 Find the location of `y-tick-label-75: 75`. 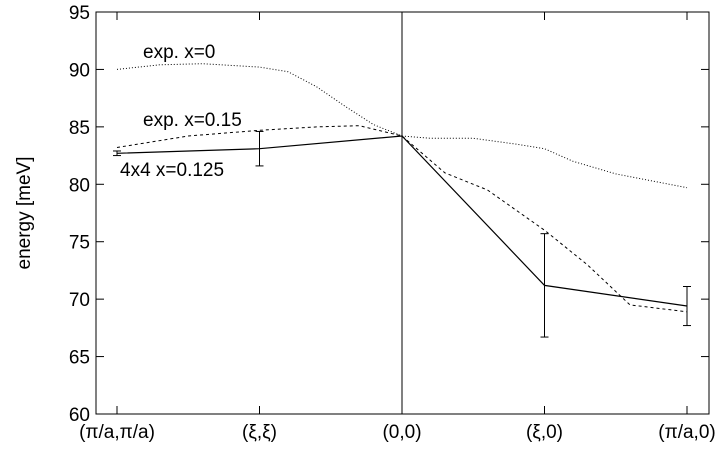

y-tick-label-75: 75 is located at coordinates (79, 243).